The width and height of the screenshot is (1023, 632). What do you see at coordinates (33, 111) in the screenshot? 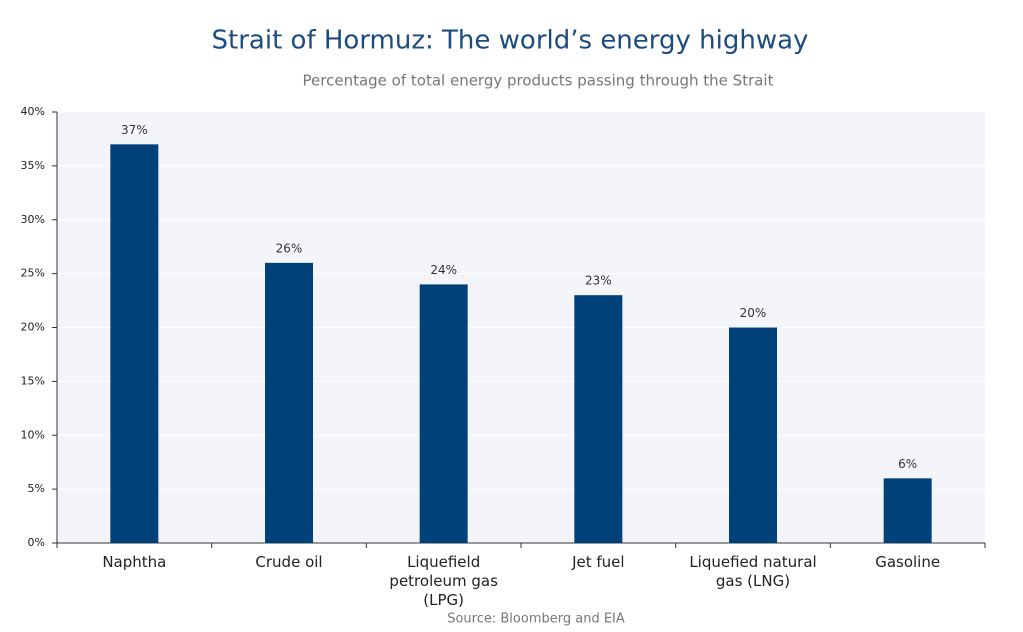
I see `y-tick-label: 40%` at bounding box center [33, 111].